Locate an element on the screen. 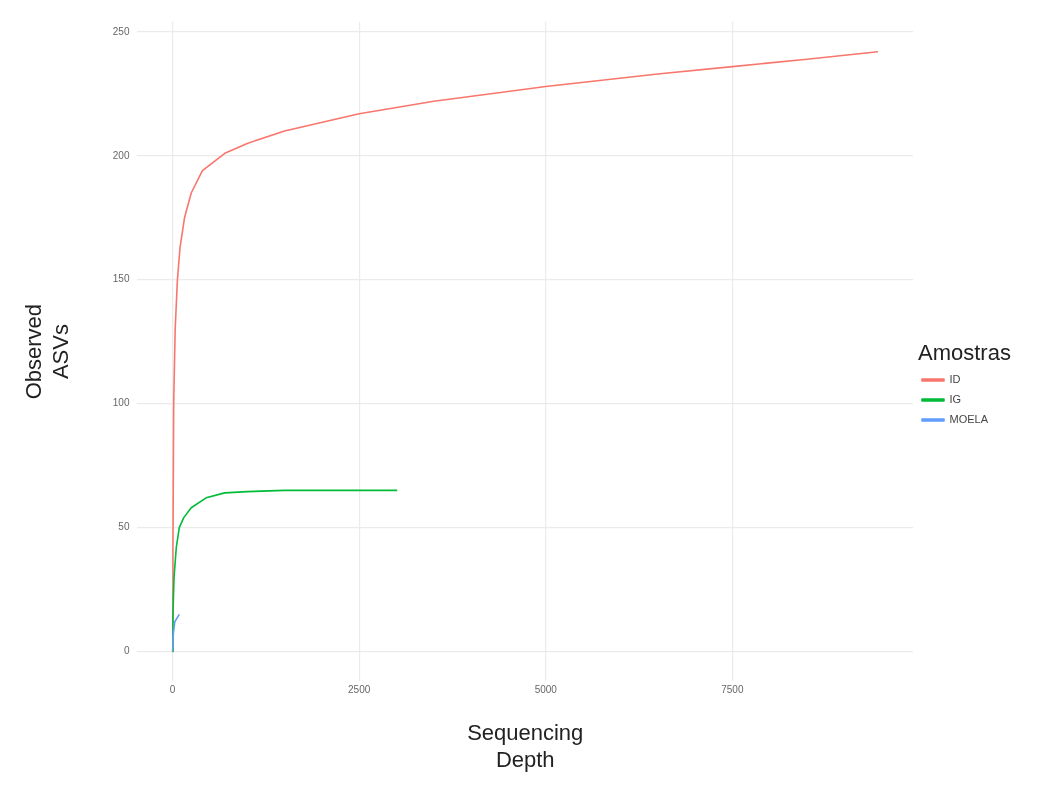  x-tick-label: 7500 is located at coordinates (732, 689).